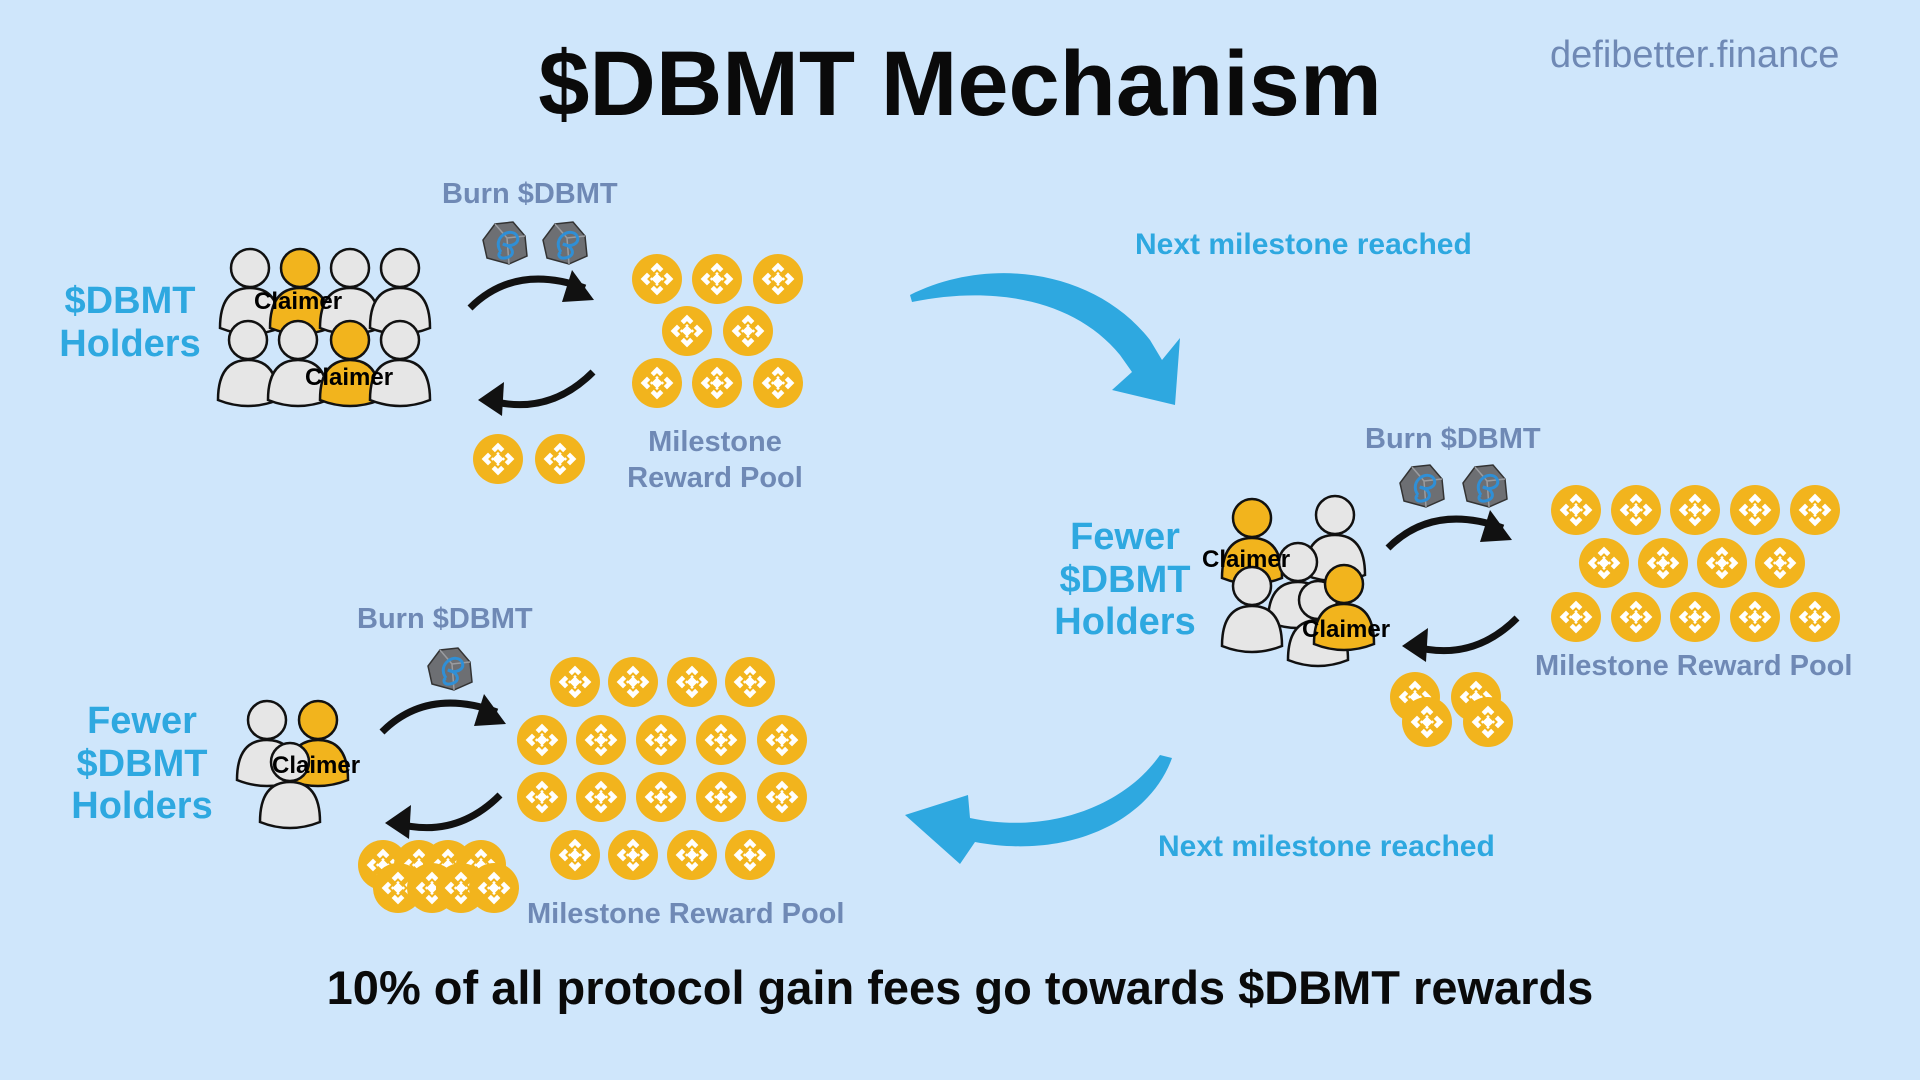 This screenshot has width=1920, height=1080. What do you see at coordinates (1694, 666) in the screenshot?
I see `pool-label-2: Milestone Reward Pool` at bounding box center [1694, 666].